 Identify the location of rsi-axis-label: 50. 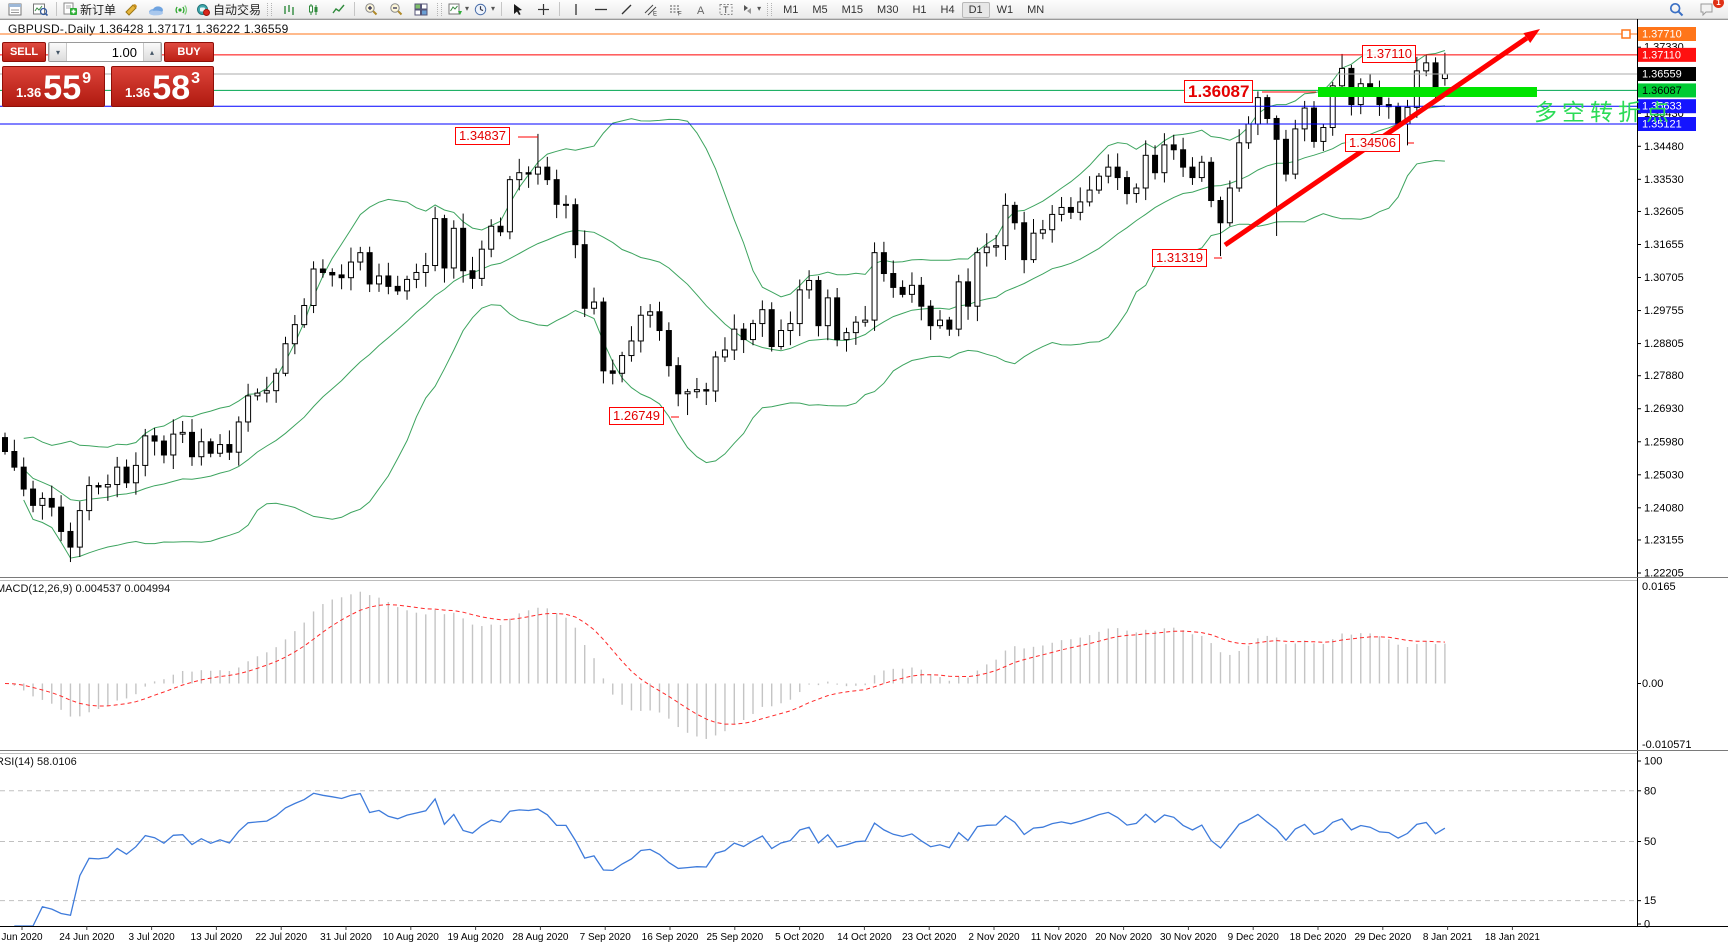
(1650, 842).